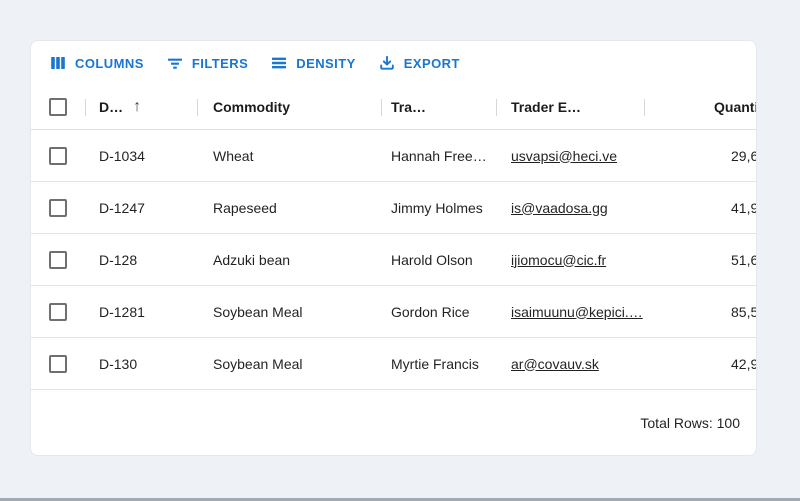  I want to click on cell-commodity: Wheat, so click(233, 155).